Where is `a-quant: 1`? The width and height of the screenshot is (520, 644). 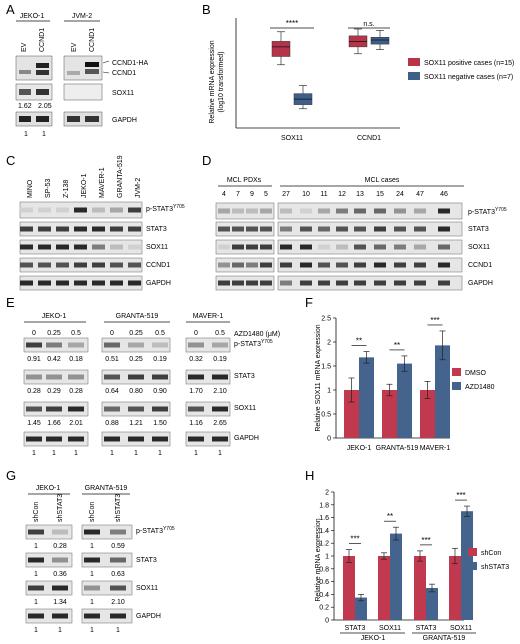
a-quant: 1 is located at coordinates (44, 134).